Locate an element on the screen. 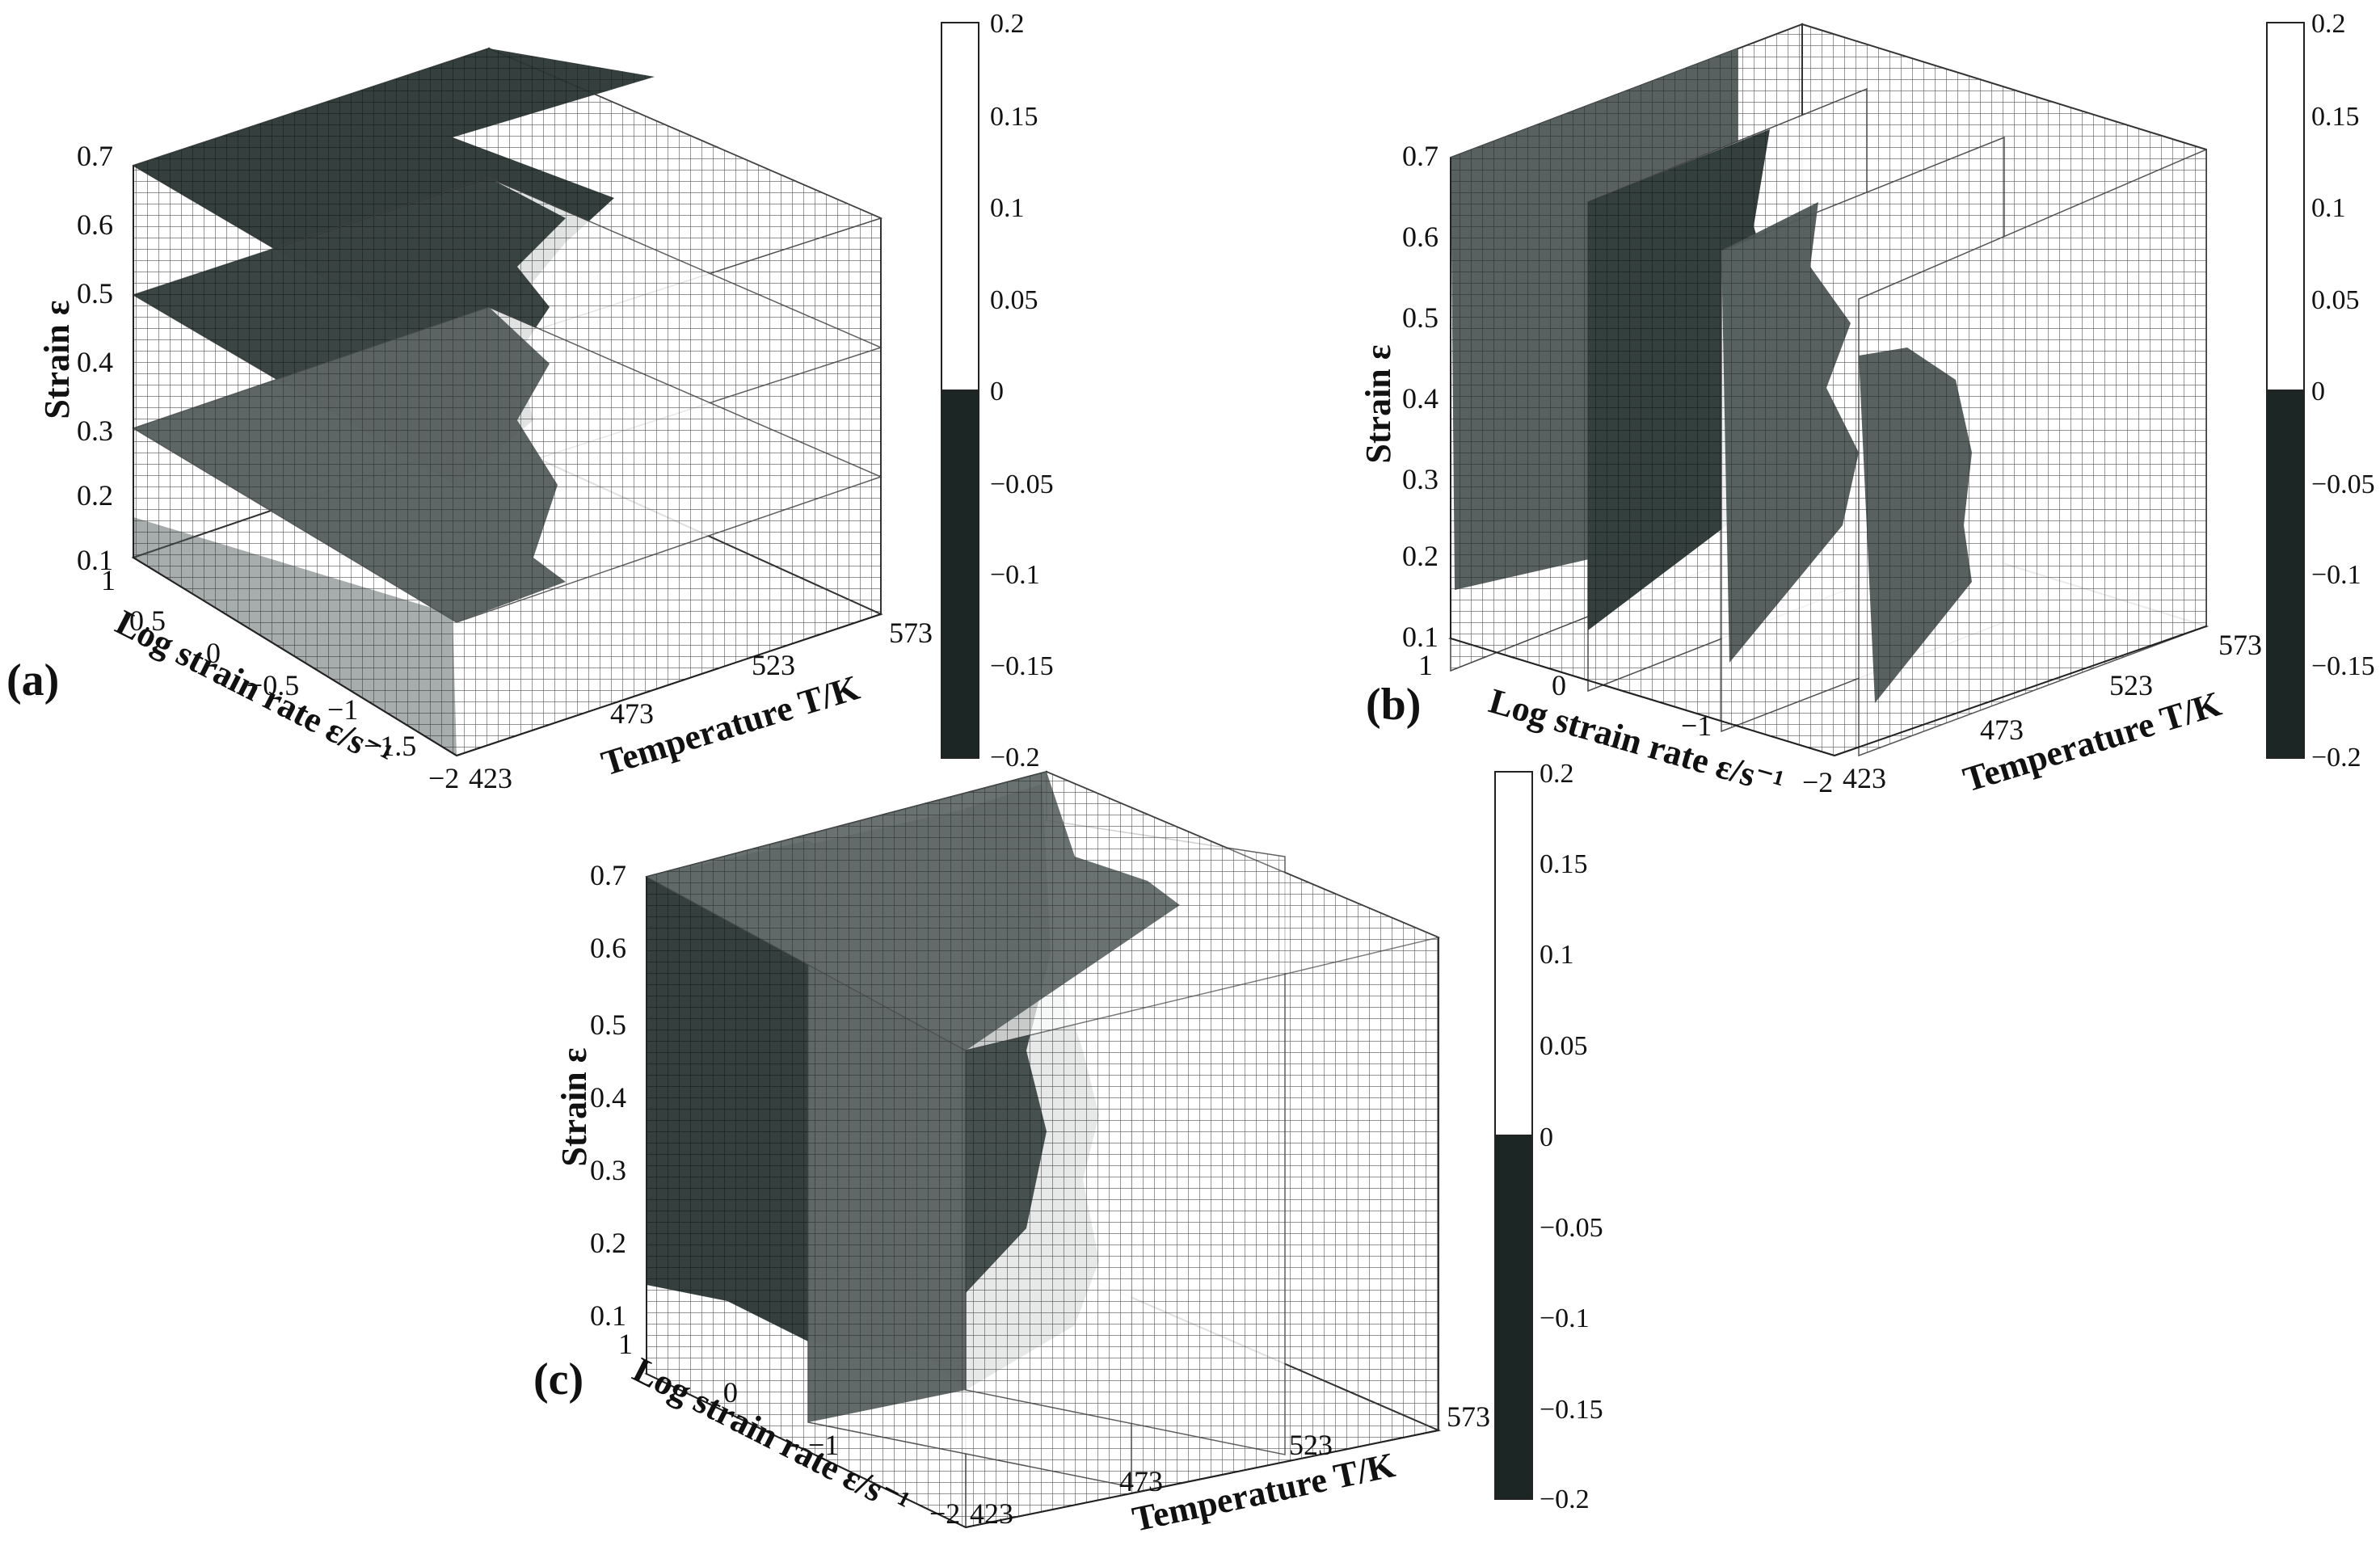  panel-b-label: (b) is located at coordinates (1393, 705).